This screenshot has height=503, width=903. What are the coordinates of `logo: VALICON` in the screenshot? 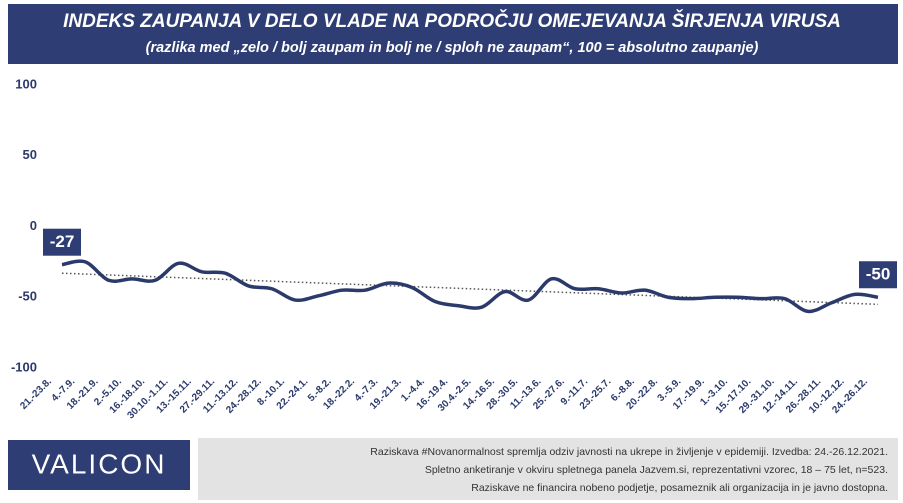 It's located at (99, 463).